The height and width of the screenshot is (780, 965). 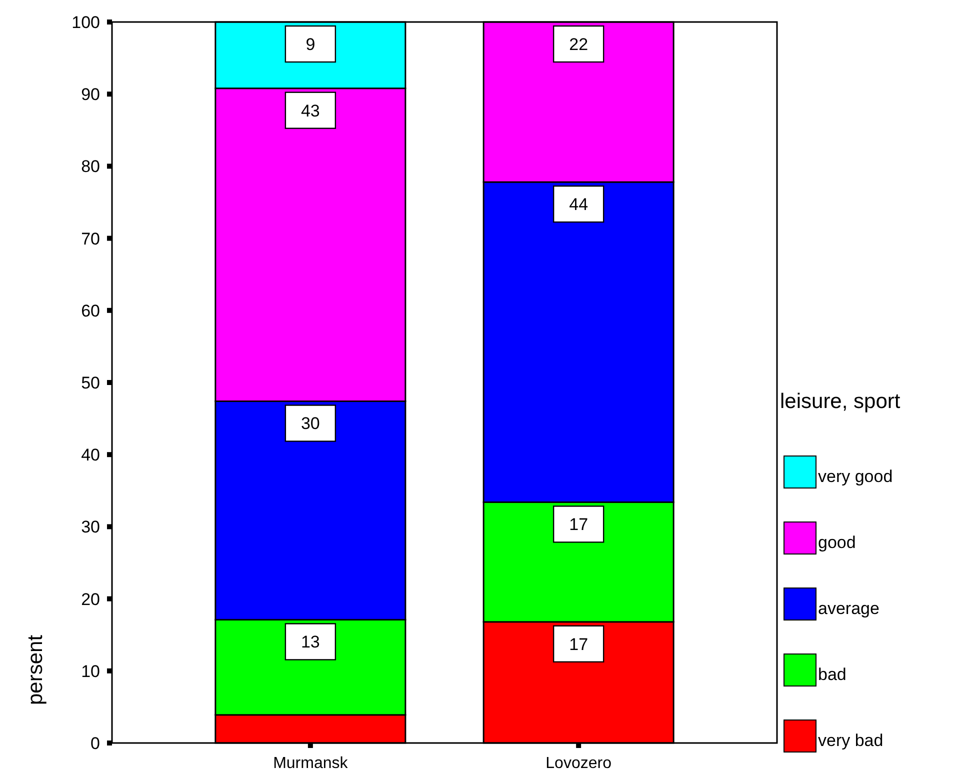 I want to click on data-label: 43, so click(x=310, y=110).